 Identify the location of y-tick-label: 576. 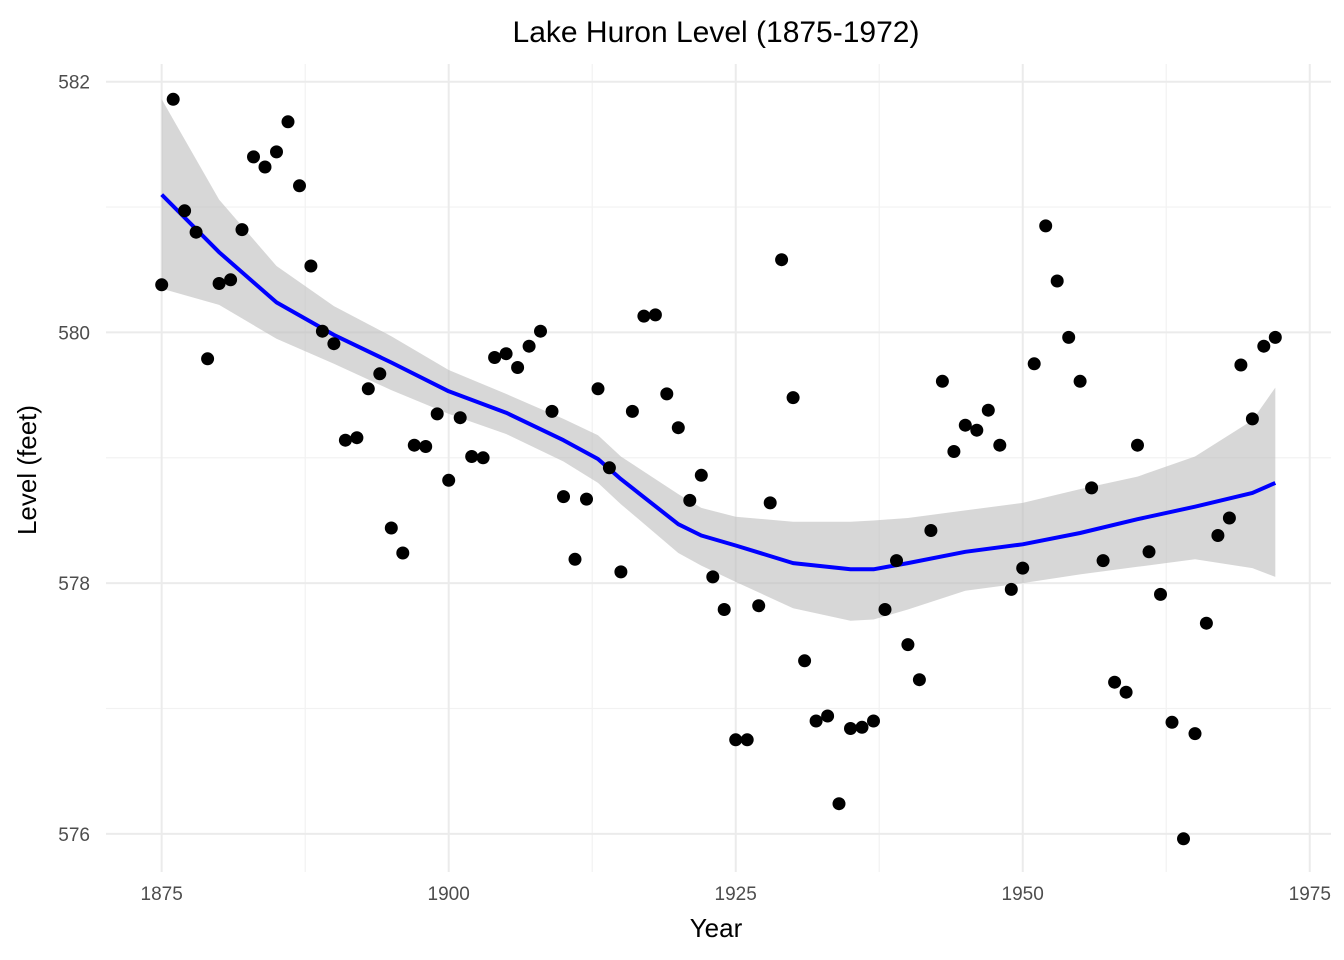
(74, 835).